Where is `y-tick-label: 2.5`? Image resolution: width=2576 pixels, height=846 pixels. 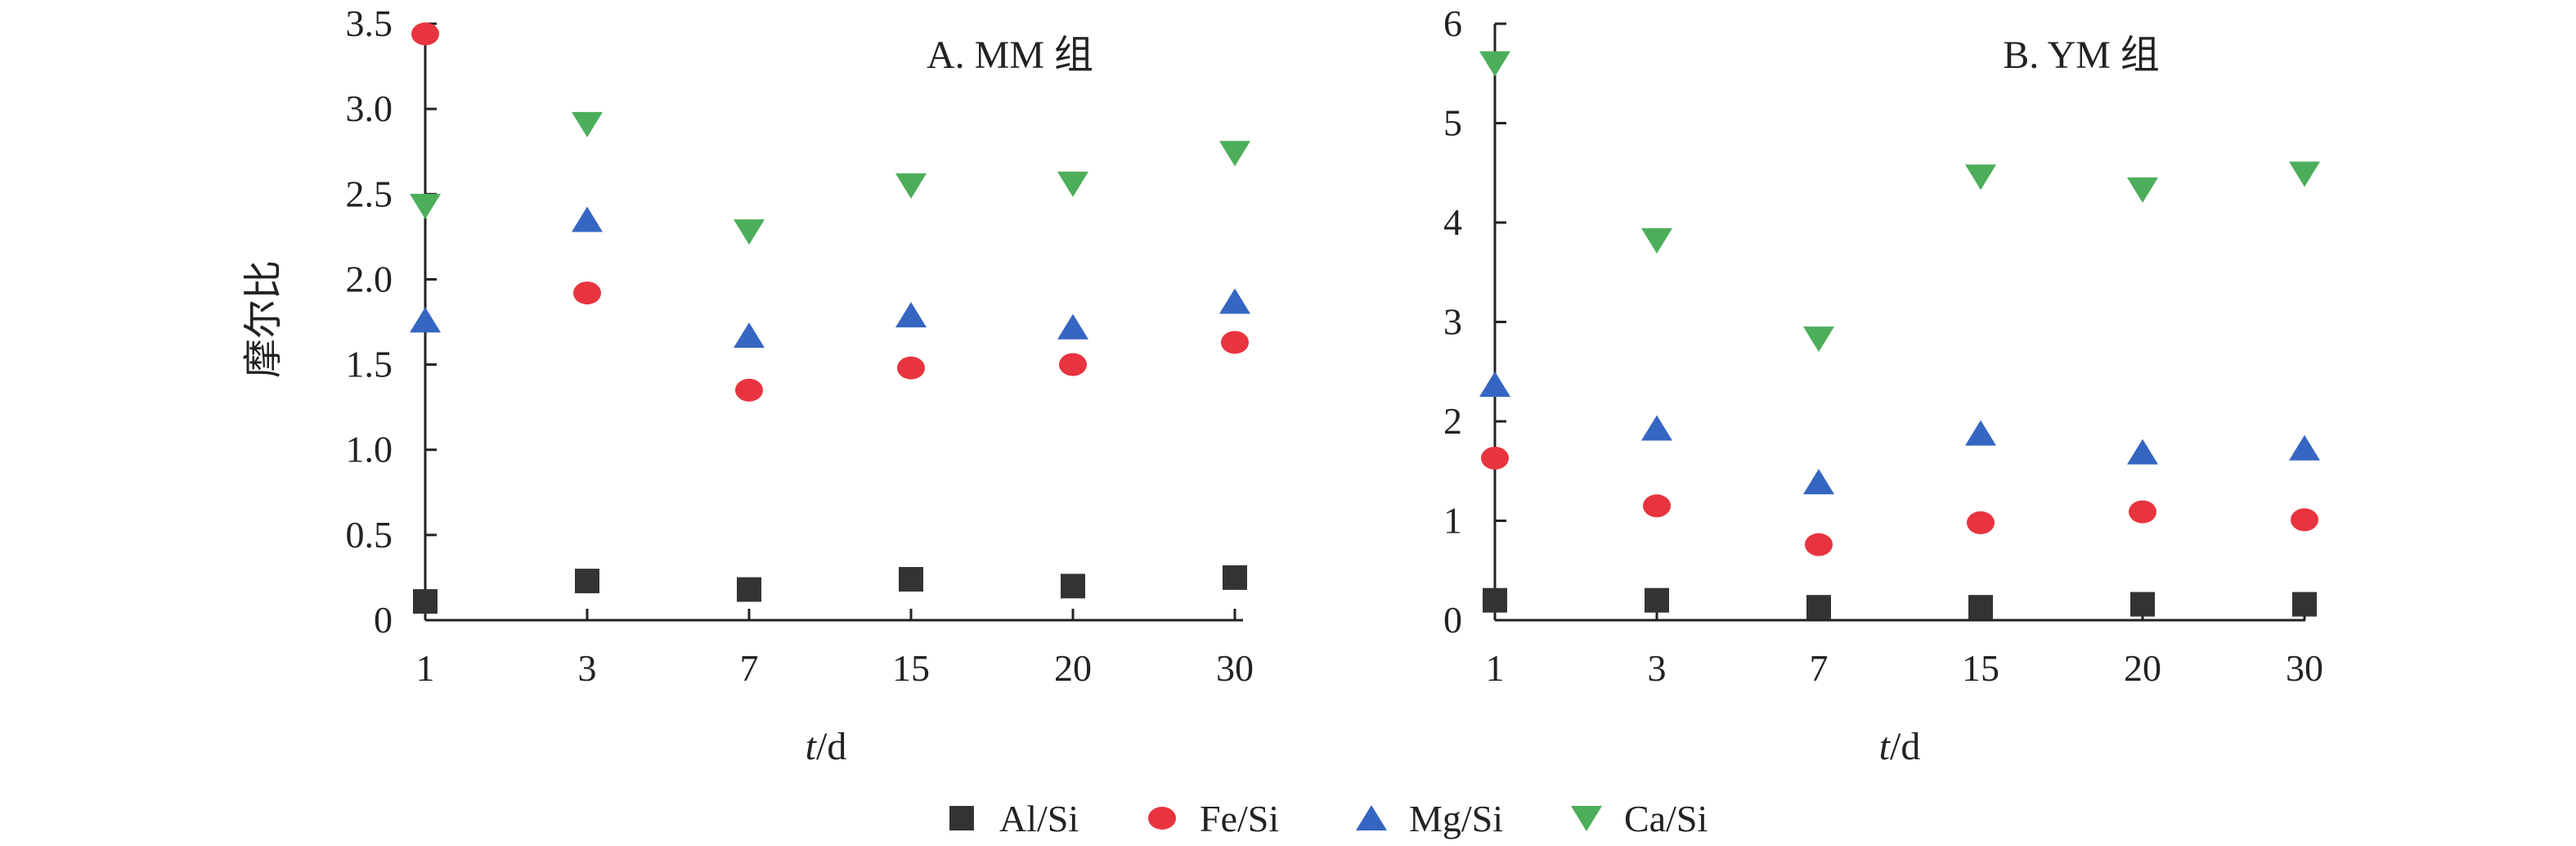 y-tick-label: 2.5 is located at coordinates (369, 194).